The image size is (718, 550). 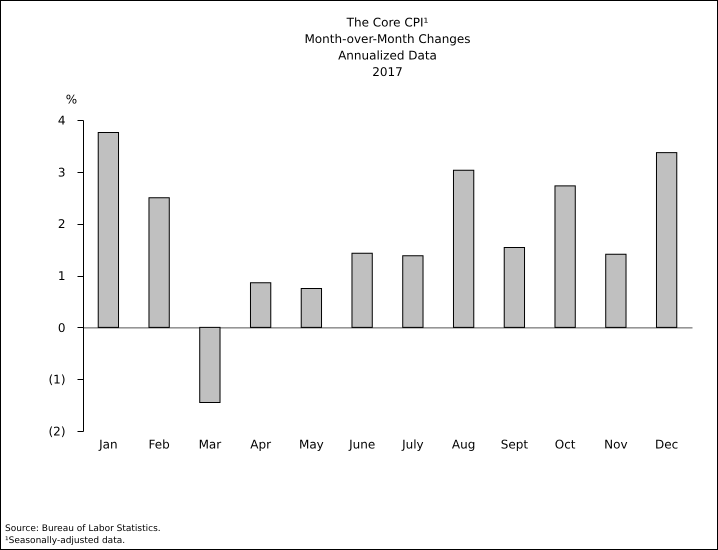 What do you see at coordinates (362, 445) in the screenshot?
I see `x-tick-label: June` at bounding box center [362, 445].